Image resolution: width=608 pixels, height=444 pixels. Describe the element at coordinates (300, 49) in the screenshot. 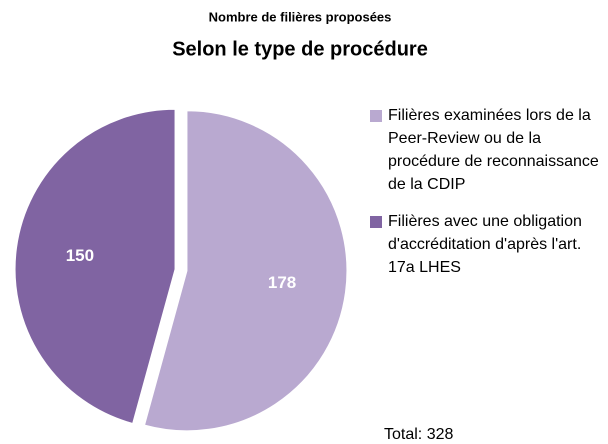

I see `chart-title: Selon le type de procédure` at that location.